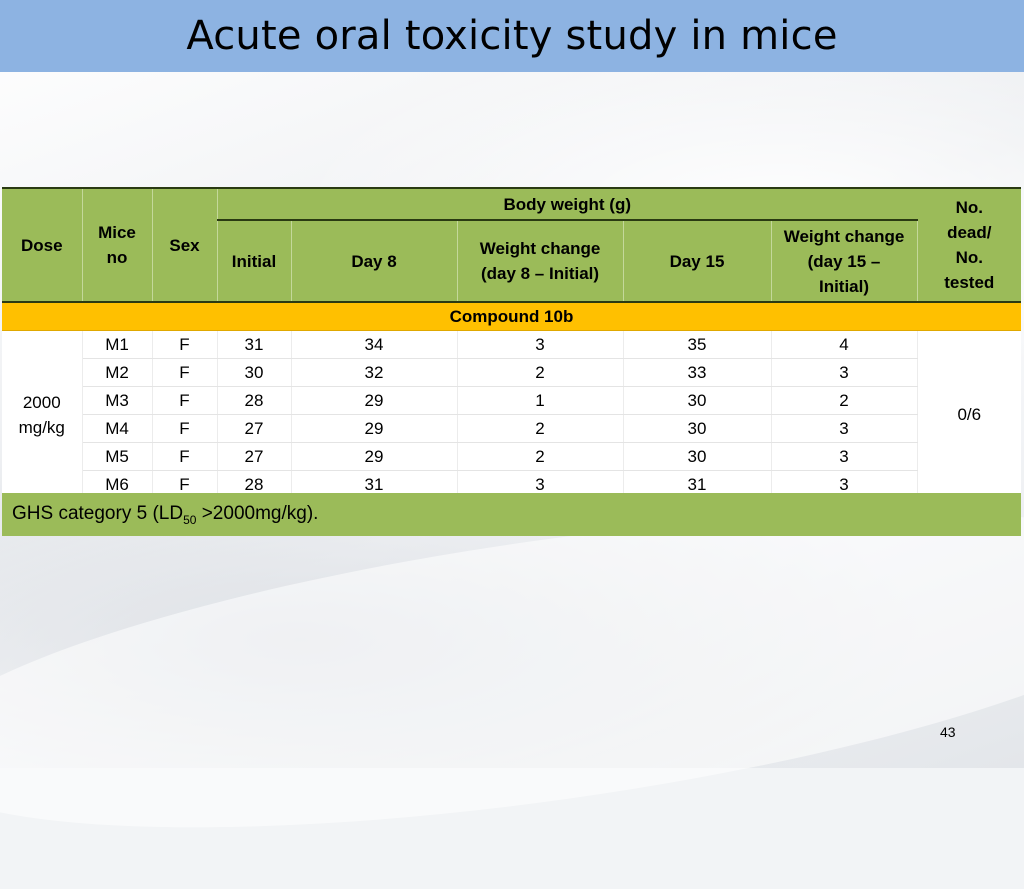  I want to click on header-body-weight: Body weight (g), so click(567, 204).